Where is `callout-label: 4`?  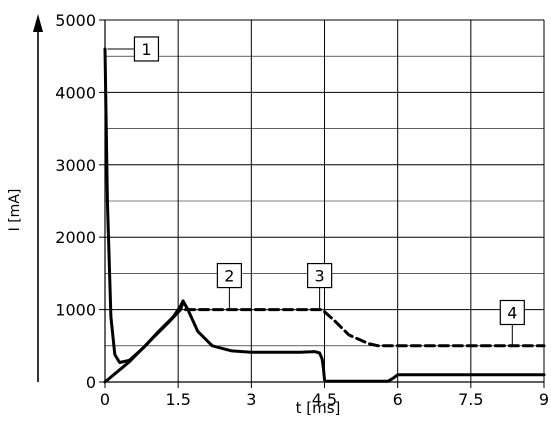
callout-label: 4 is located at coordinates (512, 312).